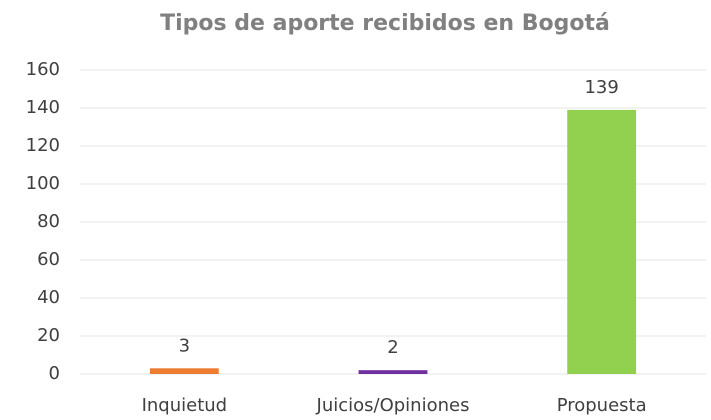 The width and height of the screenshot is (711, 420). I want to click on x-tick-label: Inquietud, so click(185, 405).